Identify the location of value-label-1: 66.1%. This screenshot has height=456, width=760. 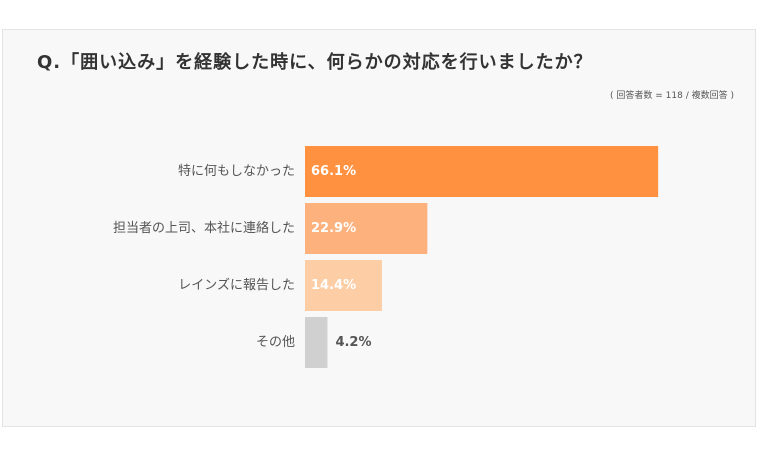
(333, 171).